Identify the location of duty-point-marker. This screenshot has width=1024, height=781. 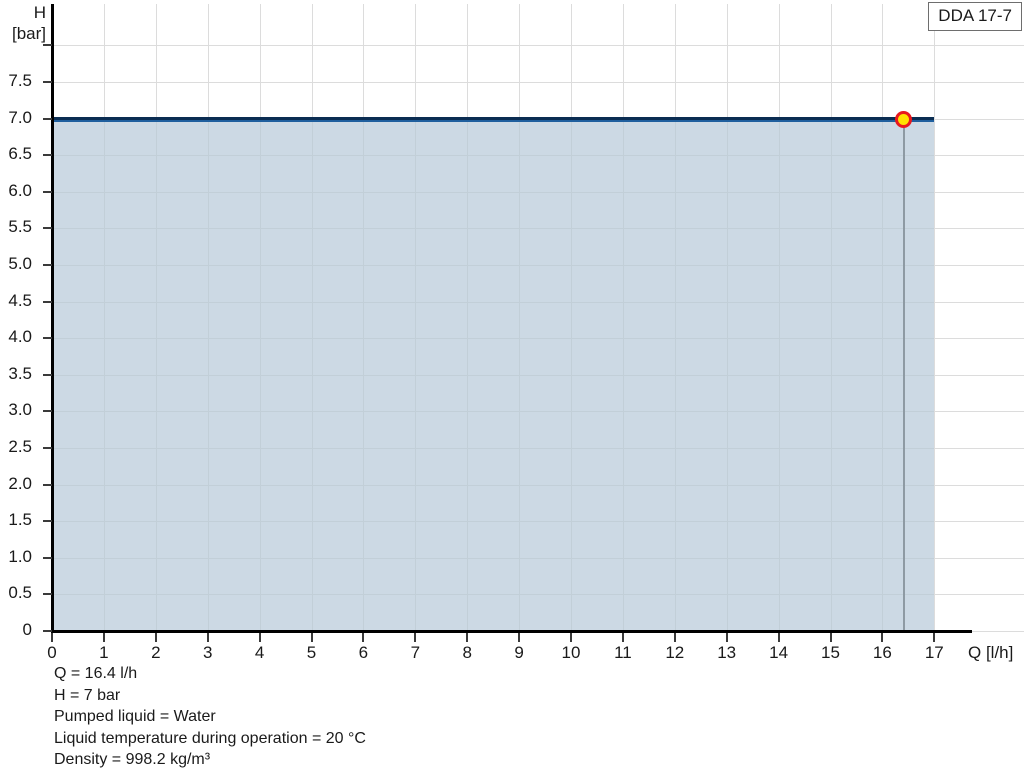
(904, 119).